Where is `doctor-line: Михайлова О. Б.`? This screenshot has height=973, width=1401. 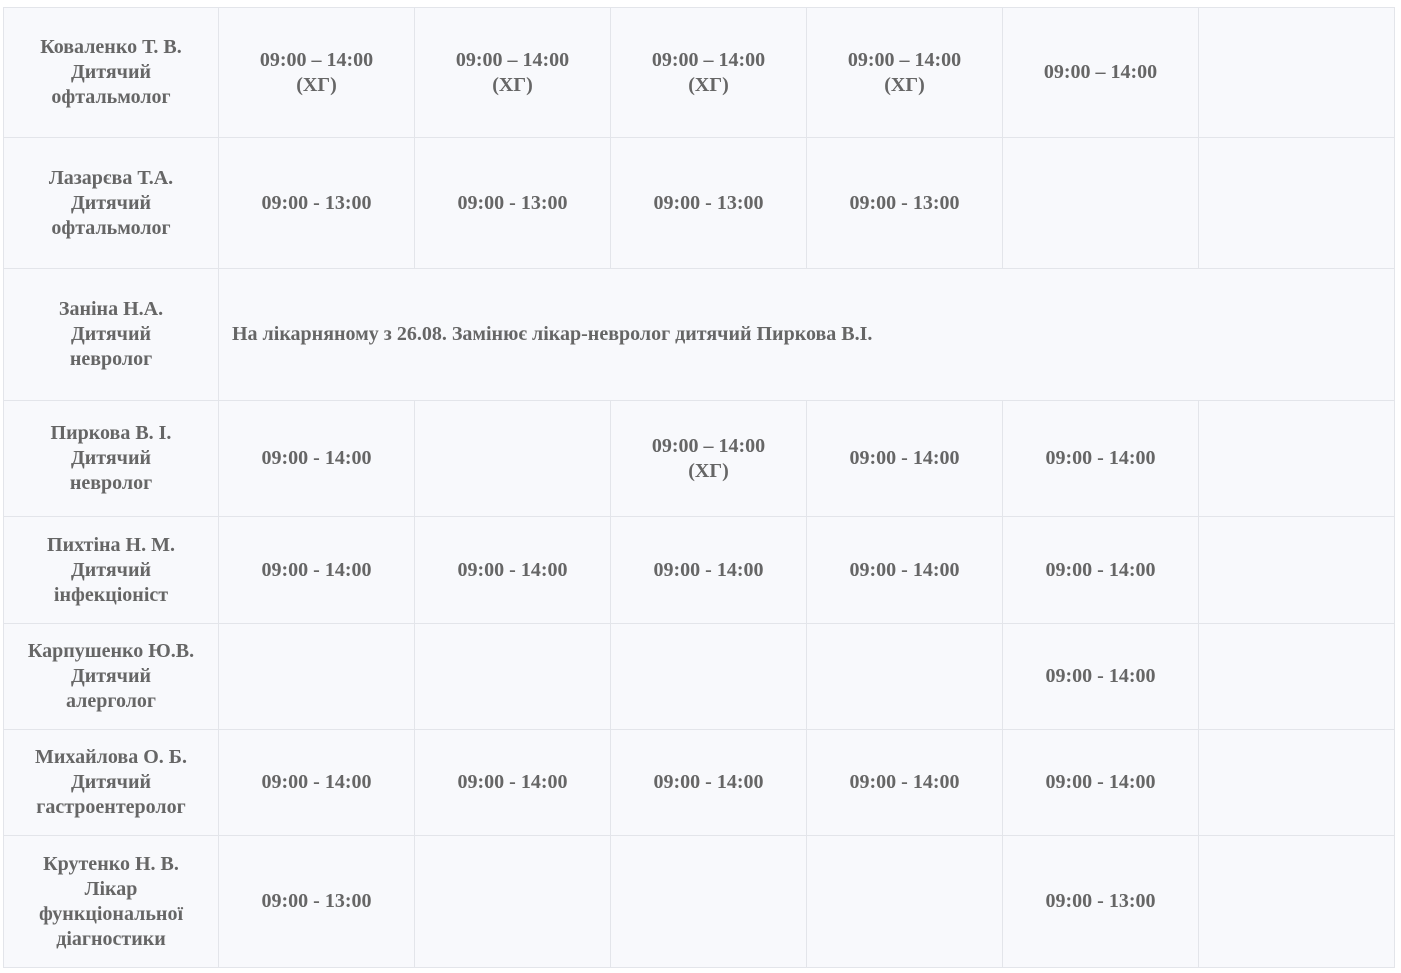
doctor-line: Михайлова О. Б. is located at coordinates (111, 757).